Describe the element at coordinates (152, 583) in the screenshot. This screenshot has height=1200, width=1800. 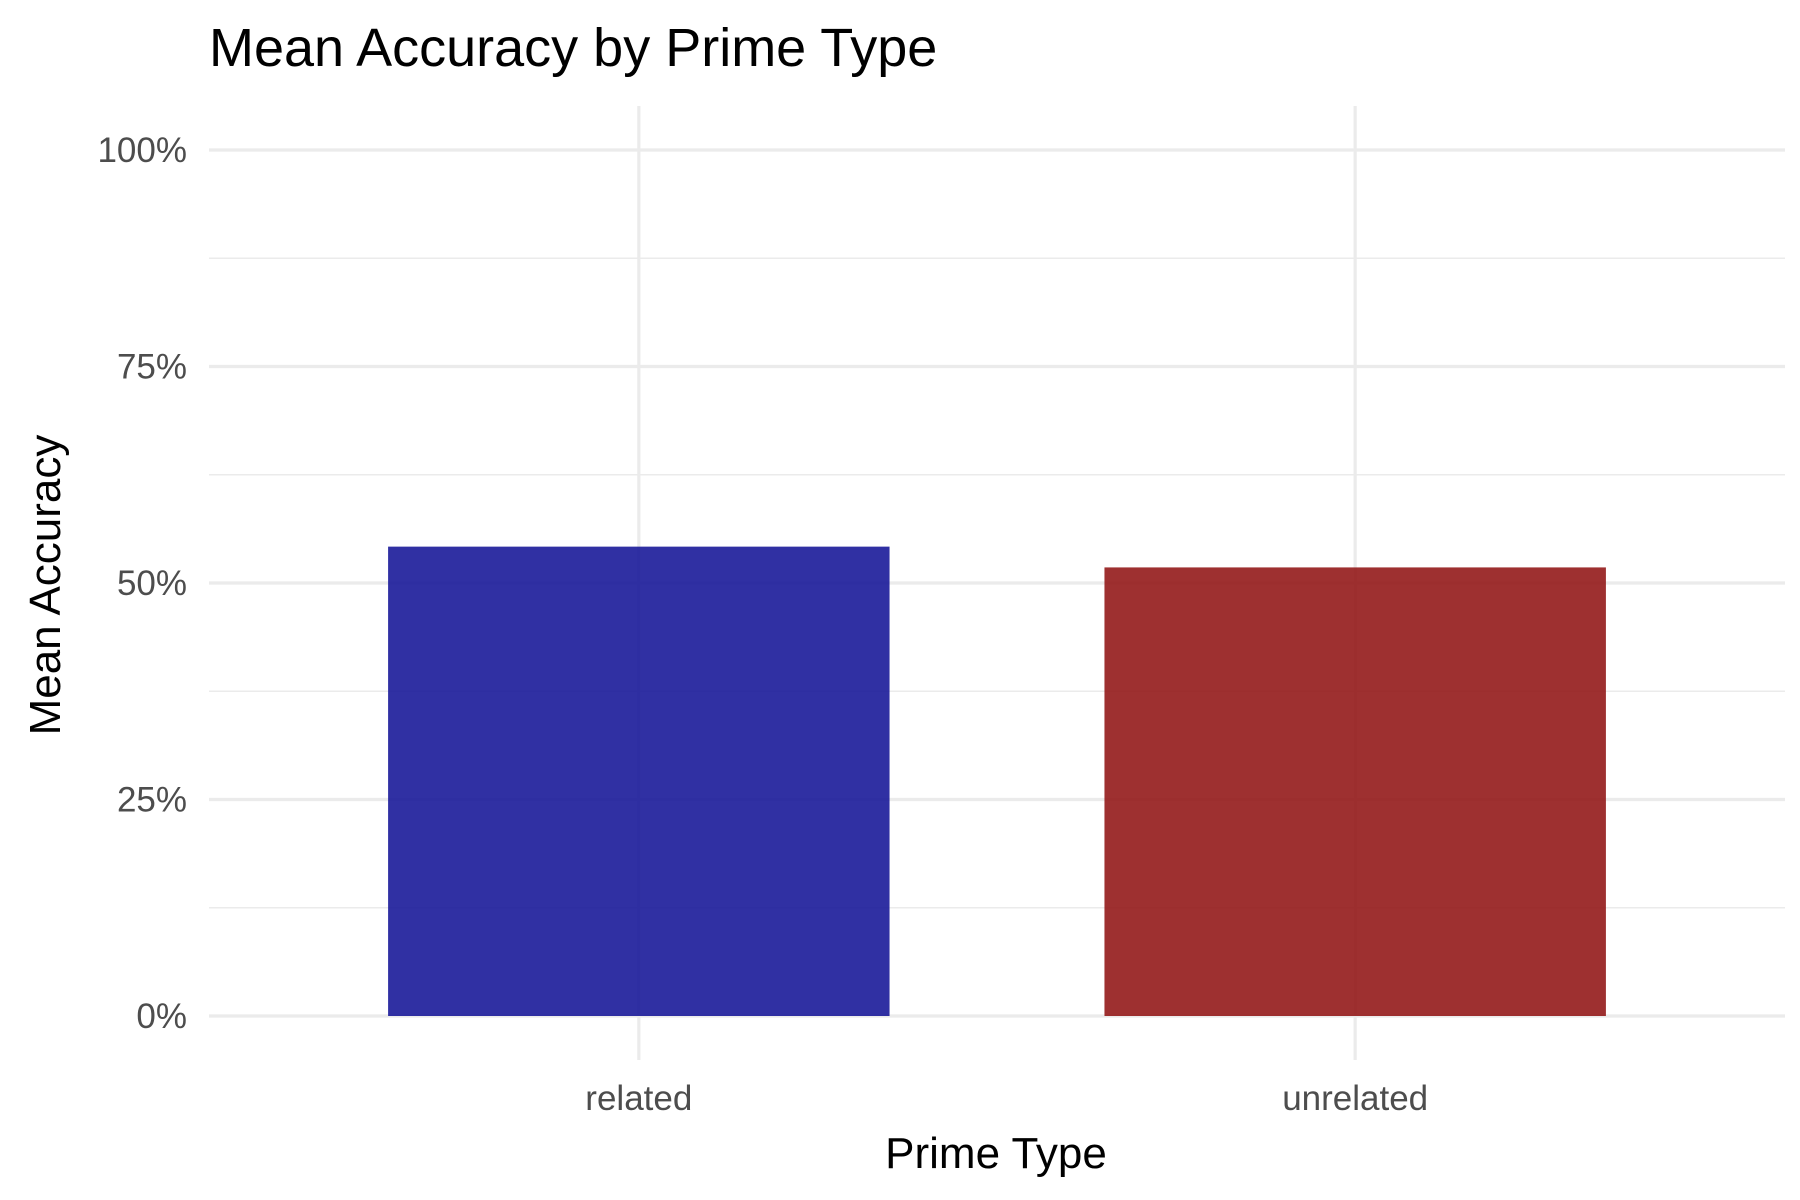
I see `y-tick-label: 50%` at that location.